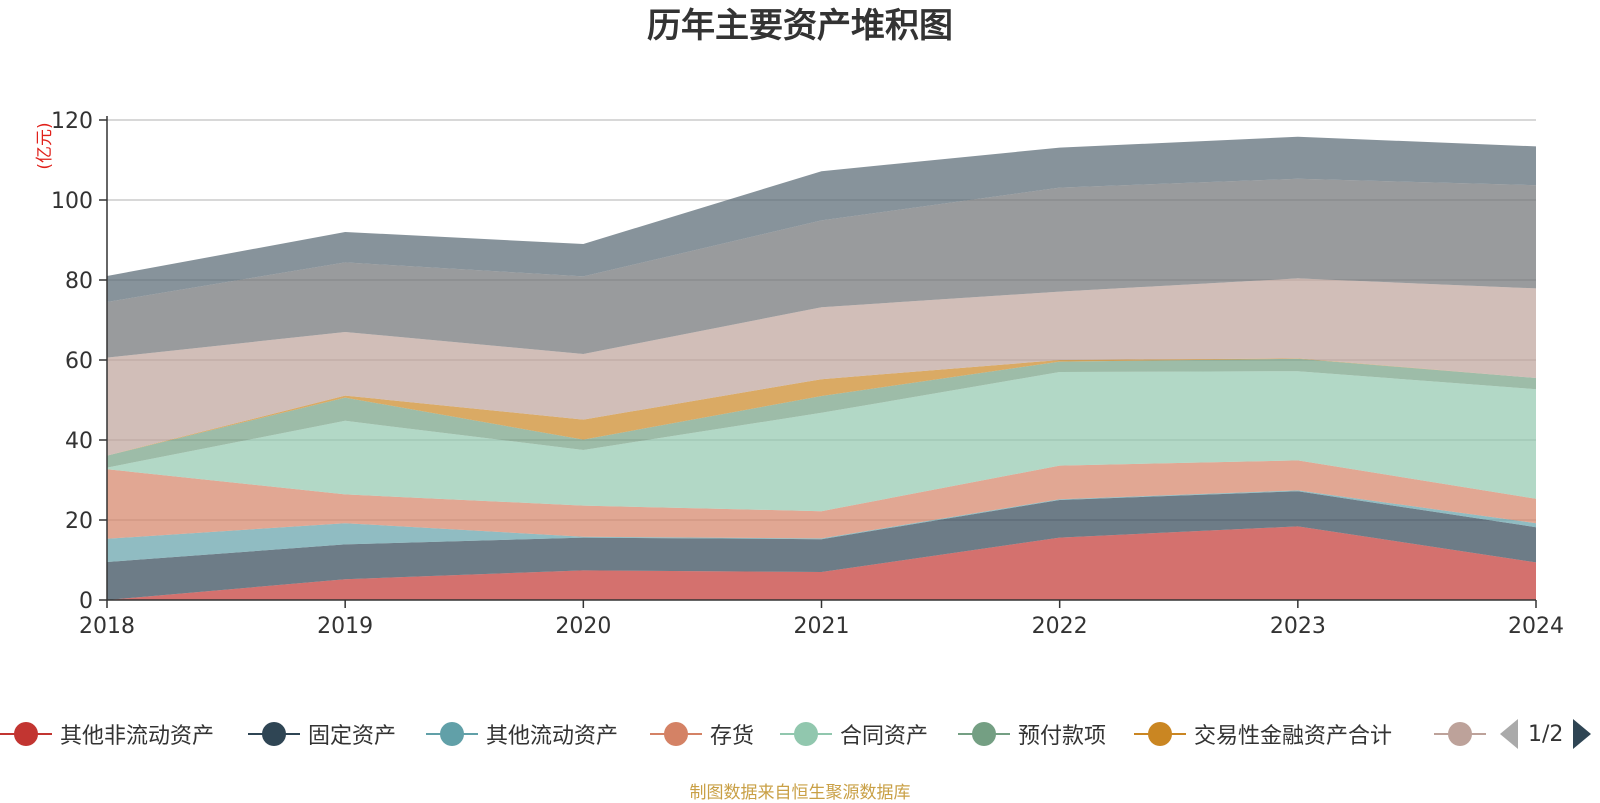 Image resolution: width=1600 pixels, height=803 pixels. Describe the element at coordinates (552, 736) in the screenshot. I see `legend-label: 其他流动资产` at that location.